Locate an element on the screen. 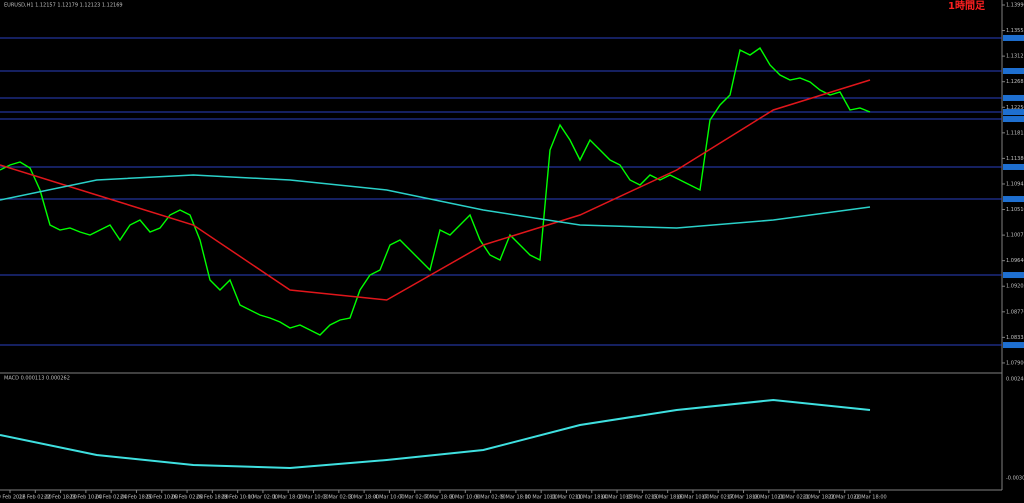 Image resolution: width=1024 pixels, height=503 pixels. time-tick-label: 25 Feb 10:00 is located at coordinates (161, 498).